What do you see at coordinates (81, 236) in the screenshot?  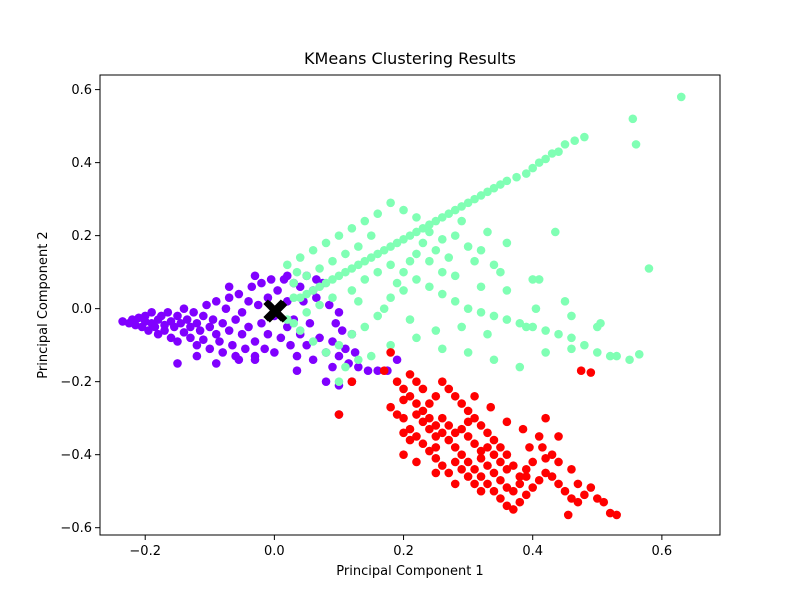 I see `y-tick-label: 0.2` at bounding box center [81, 236].